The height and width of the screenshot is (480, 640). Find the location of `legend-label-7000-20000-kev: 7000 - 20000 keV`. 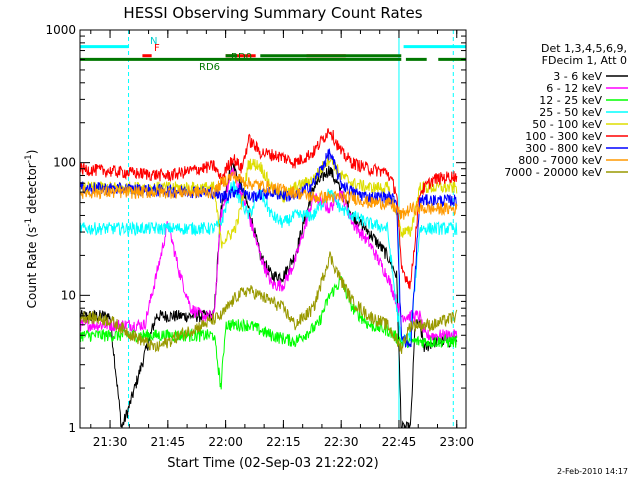

legend-label-7000-20000-kev: 7000 - 20000 keV is located at coordinates (553, 172).